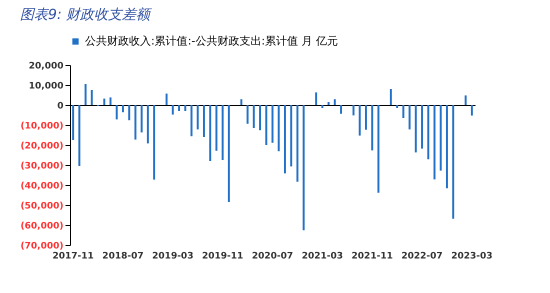 The height and width of the screenshot is (293, 550). I want to click on x-tick-label: 2019-11, so click(223, 257).